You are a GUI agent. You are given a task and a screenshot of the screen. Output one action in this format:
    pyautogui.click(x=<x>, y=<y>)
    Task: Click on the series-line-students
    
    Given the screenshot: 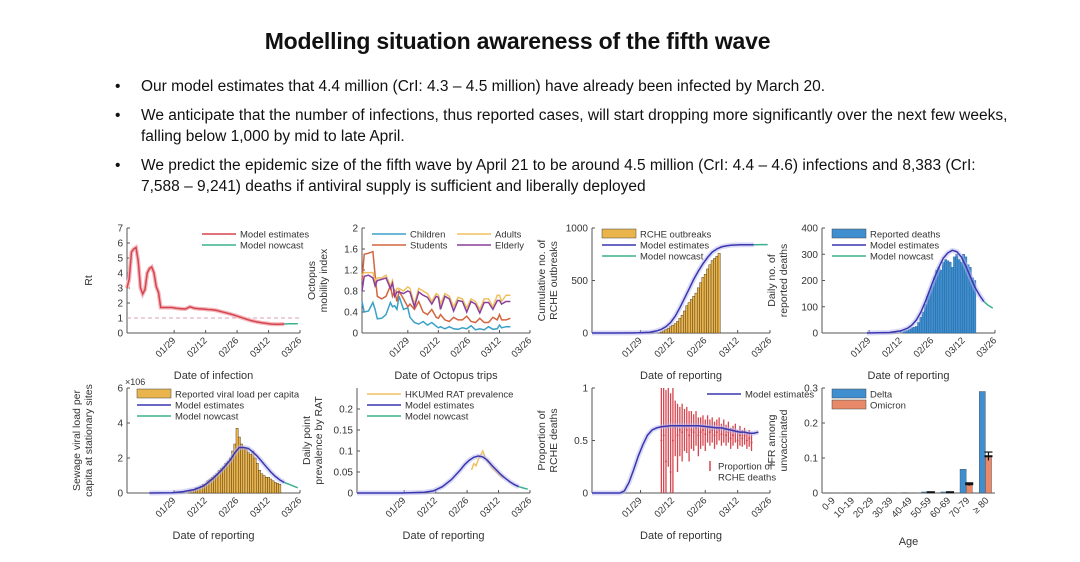 What is the action you would take?
    pyautogui.click(x=436, y=287)
    